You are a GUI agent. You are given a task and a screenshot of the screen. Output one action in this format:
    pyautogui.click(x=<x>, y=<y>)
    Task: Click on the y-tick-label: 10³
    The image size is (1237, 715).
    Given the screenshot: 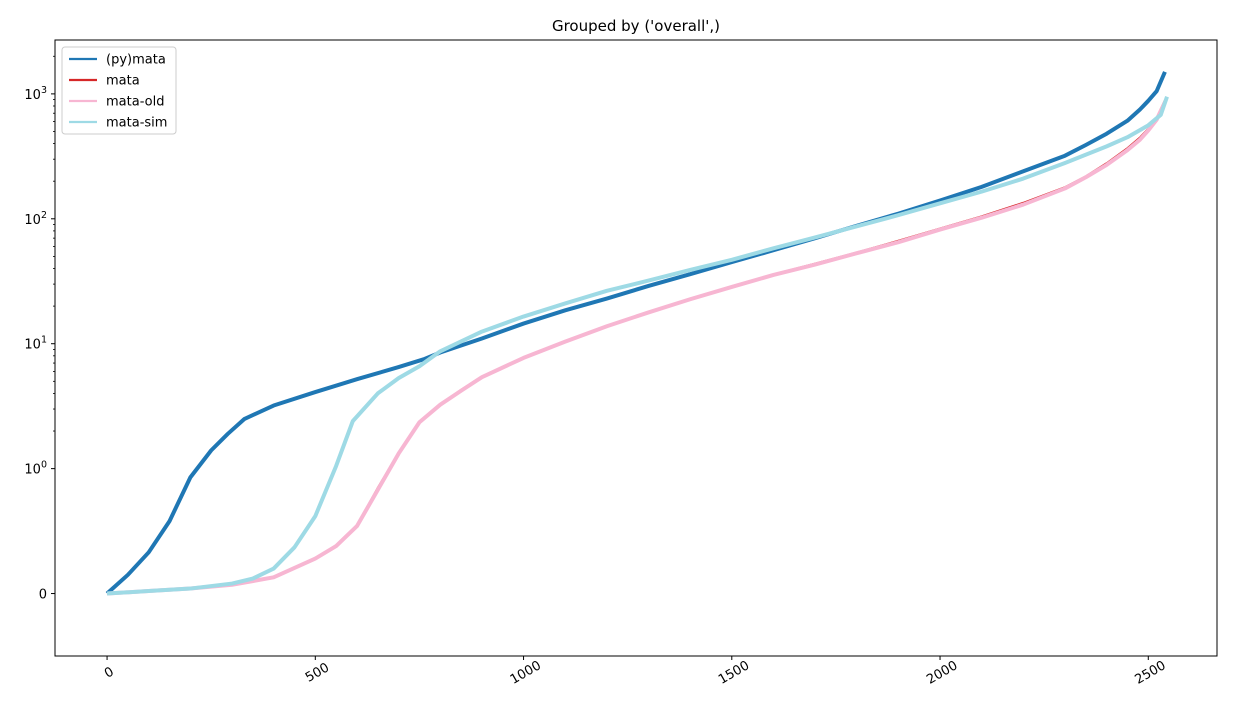 What is the action you would take?
    pyautogui.click(x=35, y=94)
    